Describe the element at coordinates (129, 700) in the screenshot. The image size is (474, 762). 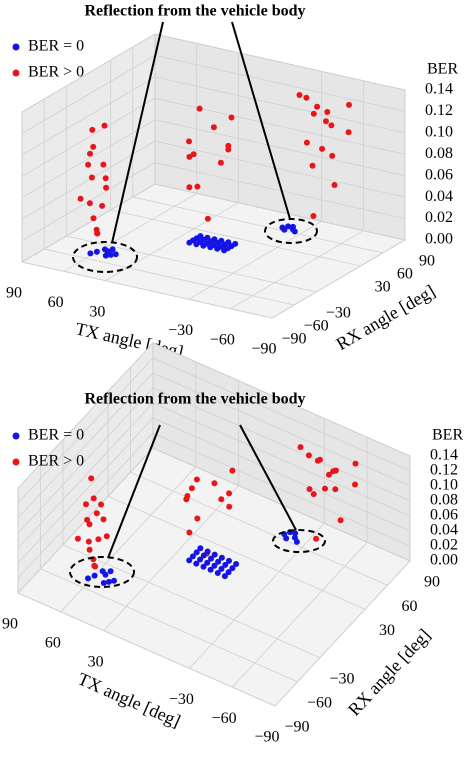
I see `x-axis-label: TX angle [deg]` at that location.